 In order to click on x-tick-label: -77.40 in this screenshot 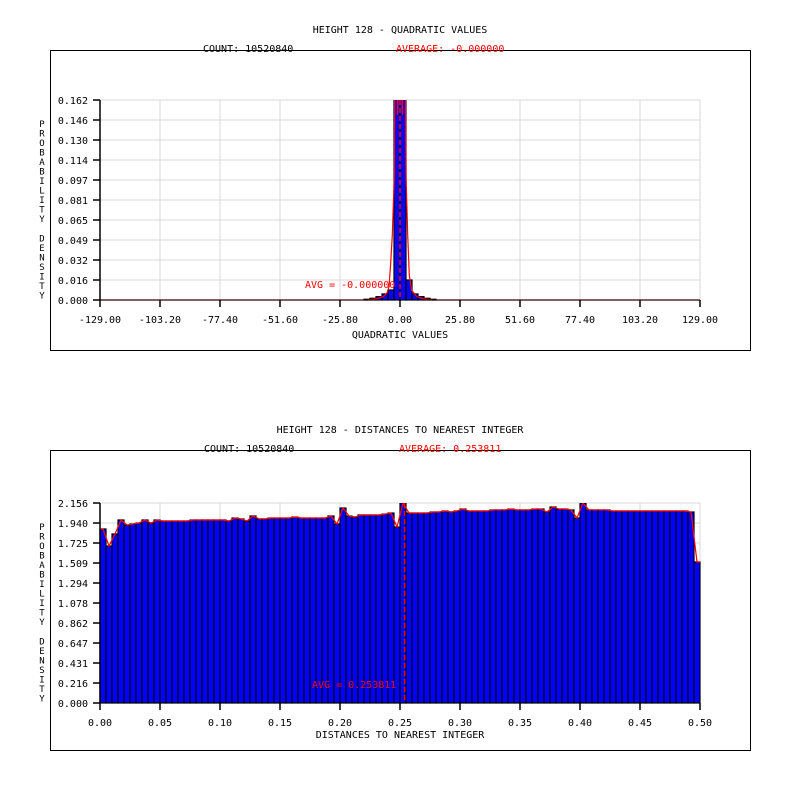, I will do `click(220, 320)`.